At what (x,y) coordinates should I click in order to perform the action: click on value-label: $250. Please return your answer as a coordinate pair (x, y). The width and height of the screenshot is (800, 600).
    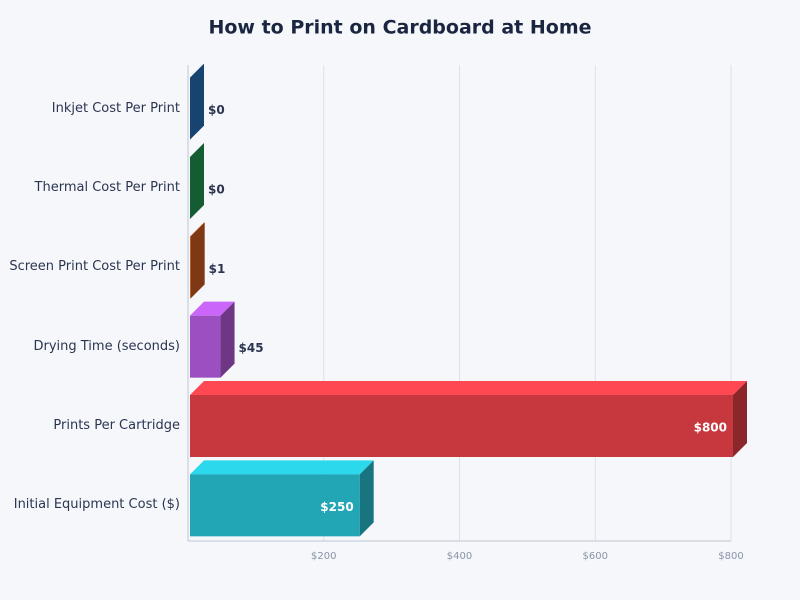
    Looking at the image, I should click on (336, 507).